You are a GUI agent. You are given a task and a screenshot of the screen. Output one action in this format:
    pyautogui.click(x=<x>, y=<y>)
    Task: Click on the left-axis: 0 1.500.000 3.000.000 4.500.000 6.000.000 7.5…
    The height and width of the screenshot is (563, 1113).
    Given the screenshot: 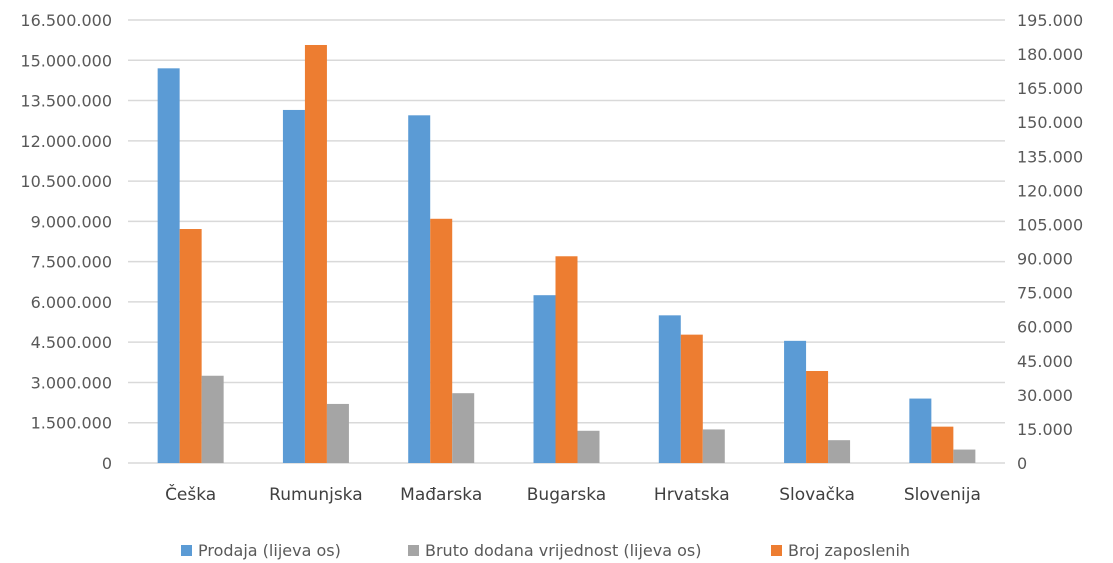 What is the action you would take?
    pyautogui.click(x=66, y=242)
    